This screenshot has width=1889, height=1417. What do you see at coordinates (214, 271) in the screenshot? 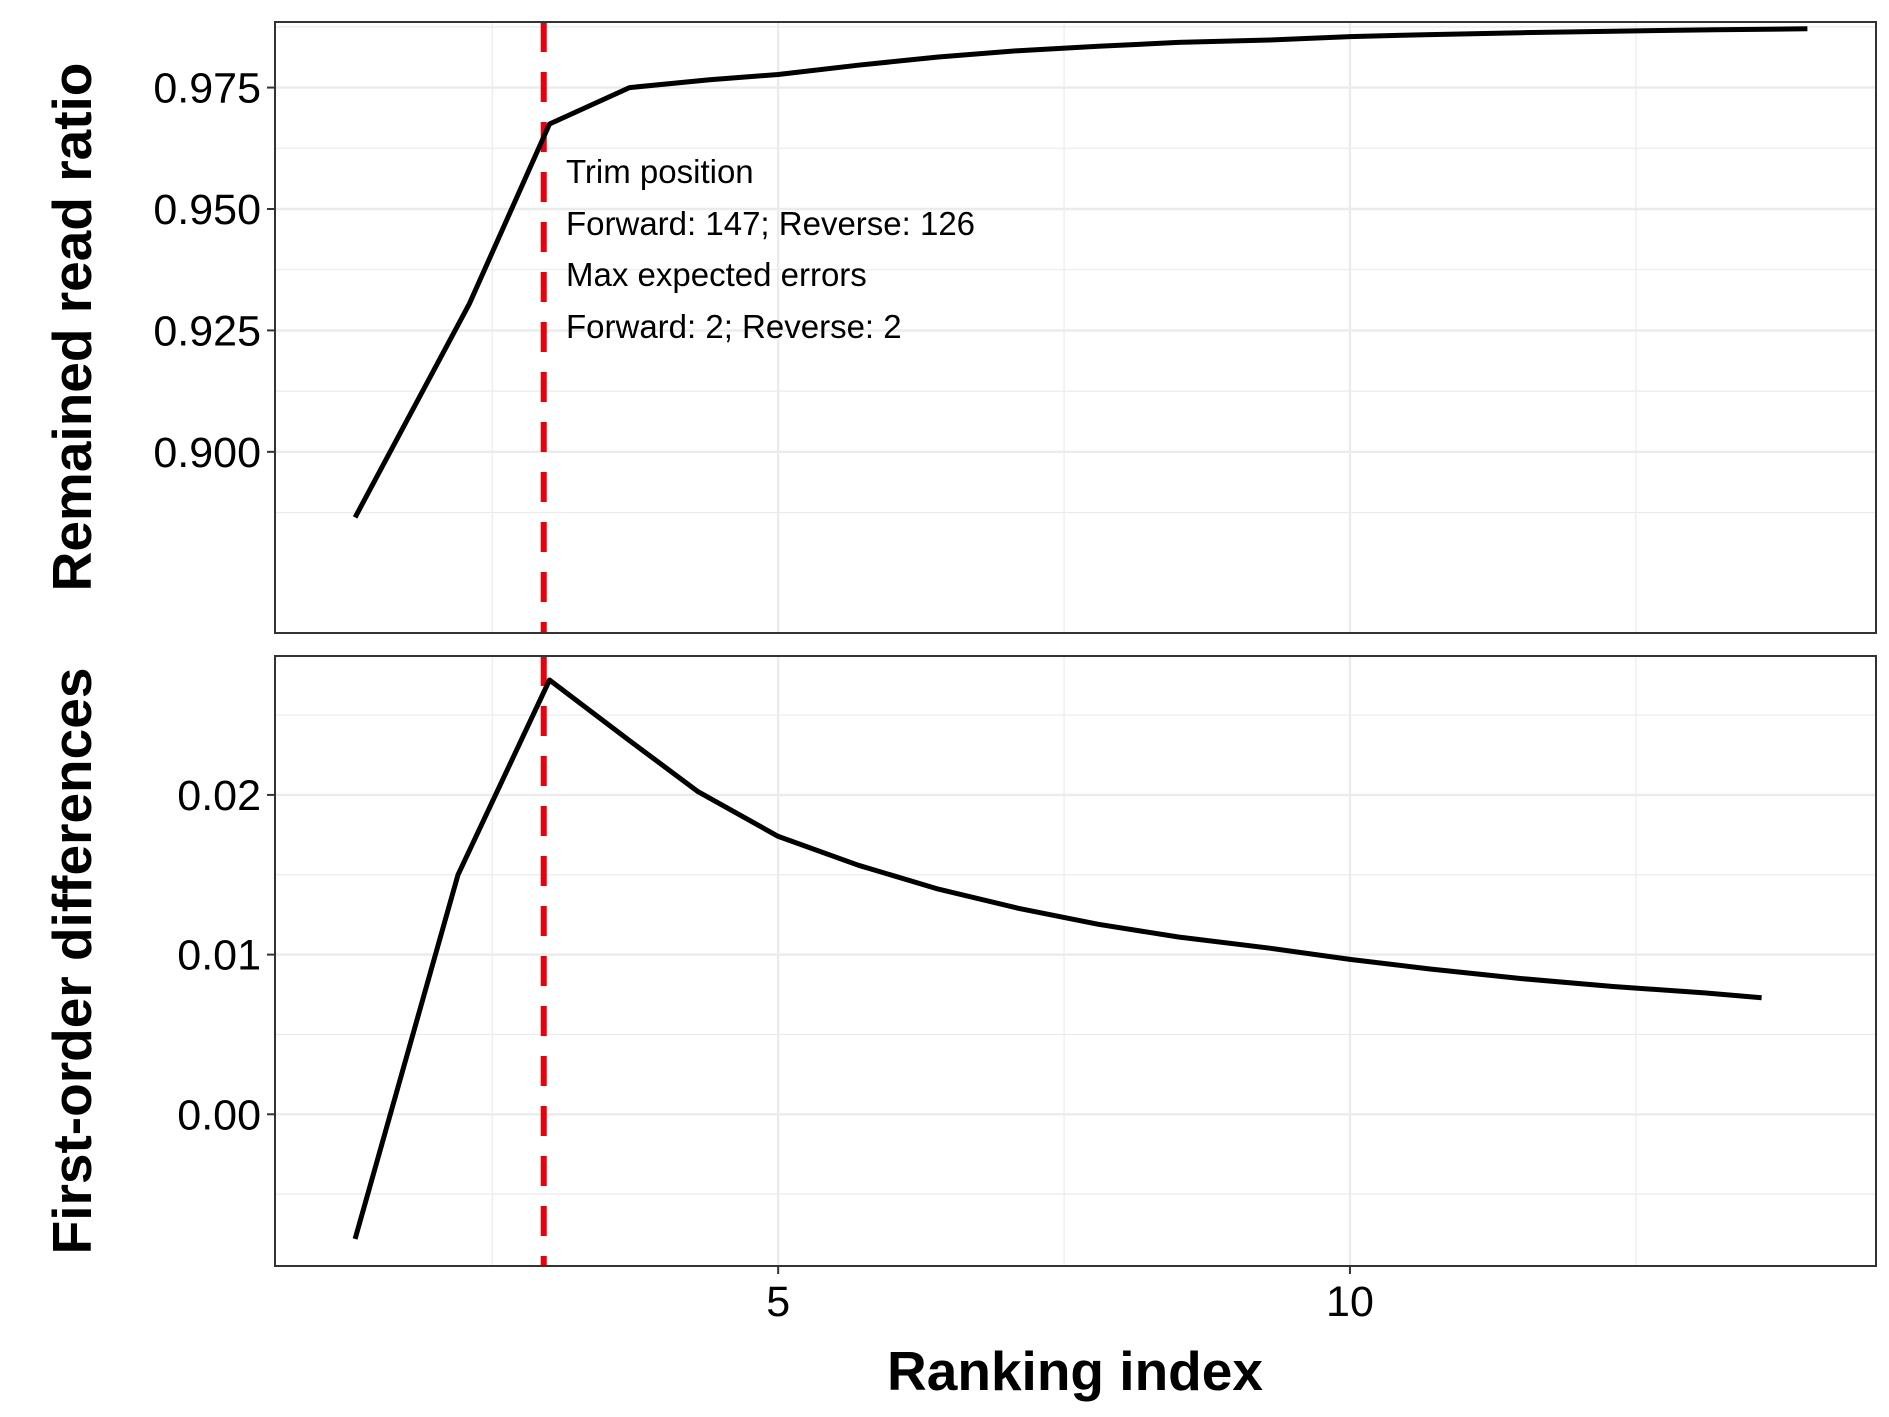
I see `top-panel-y-ticks: 0.900 0.925 0.950 0.975` at bounding box center [214, 271].